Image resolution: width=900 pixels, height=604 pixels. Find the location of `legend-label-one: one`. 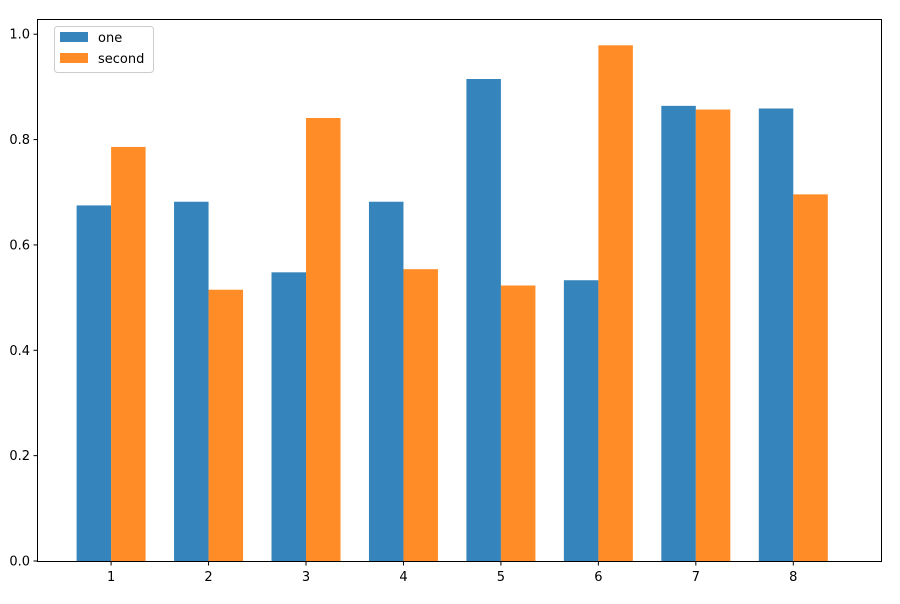

legend-label-one: one is located at coordinates (110, 38).